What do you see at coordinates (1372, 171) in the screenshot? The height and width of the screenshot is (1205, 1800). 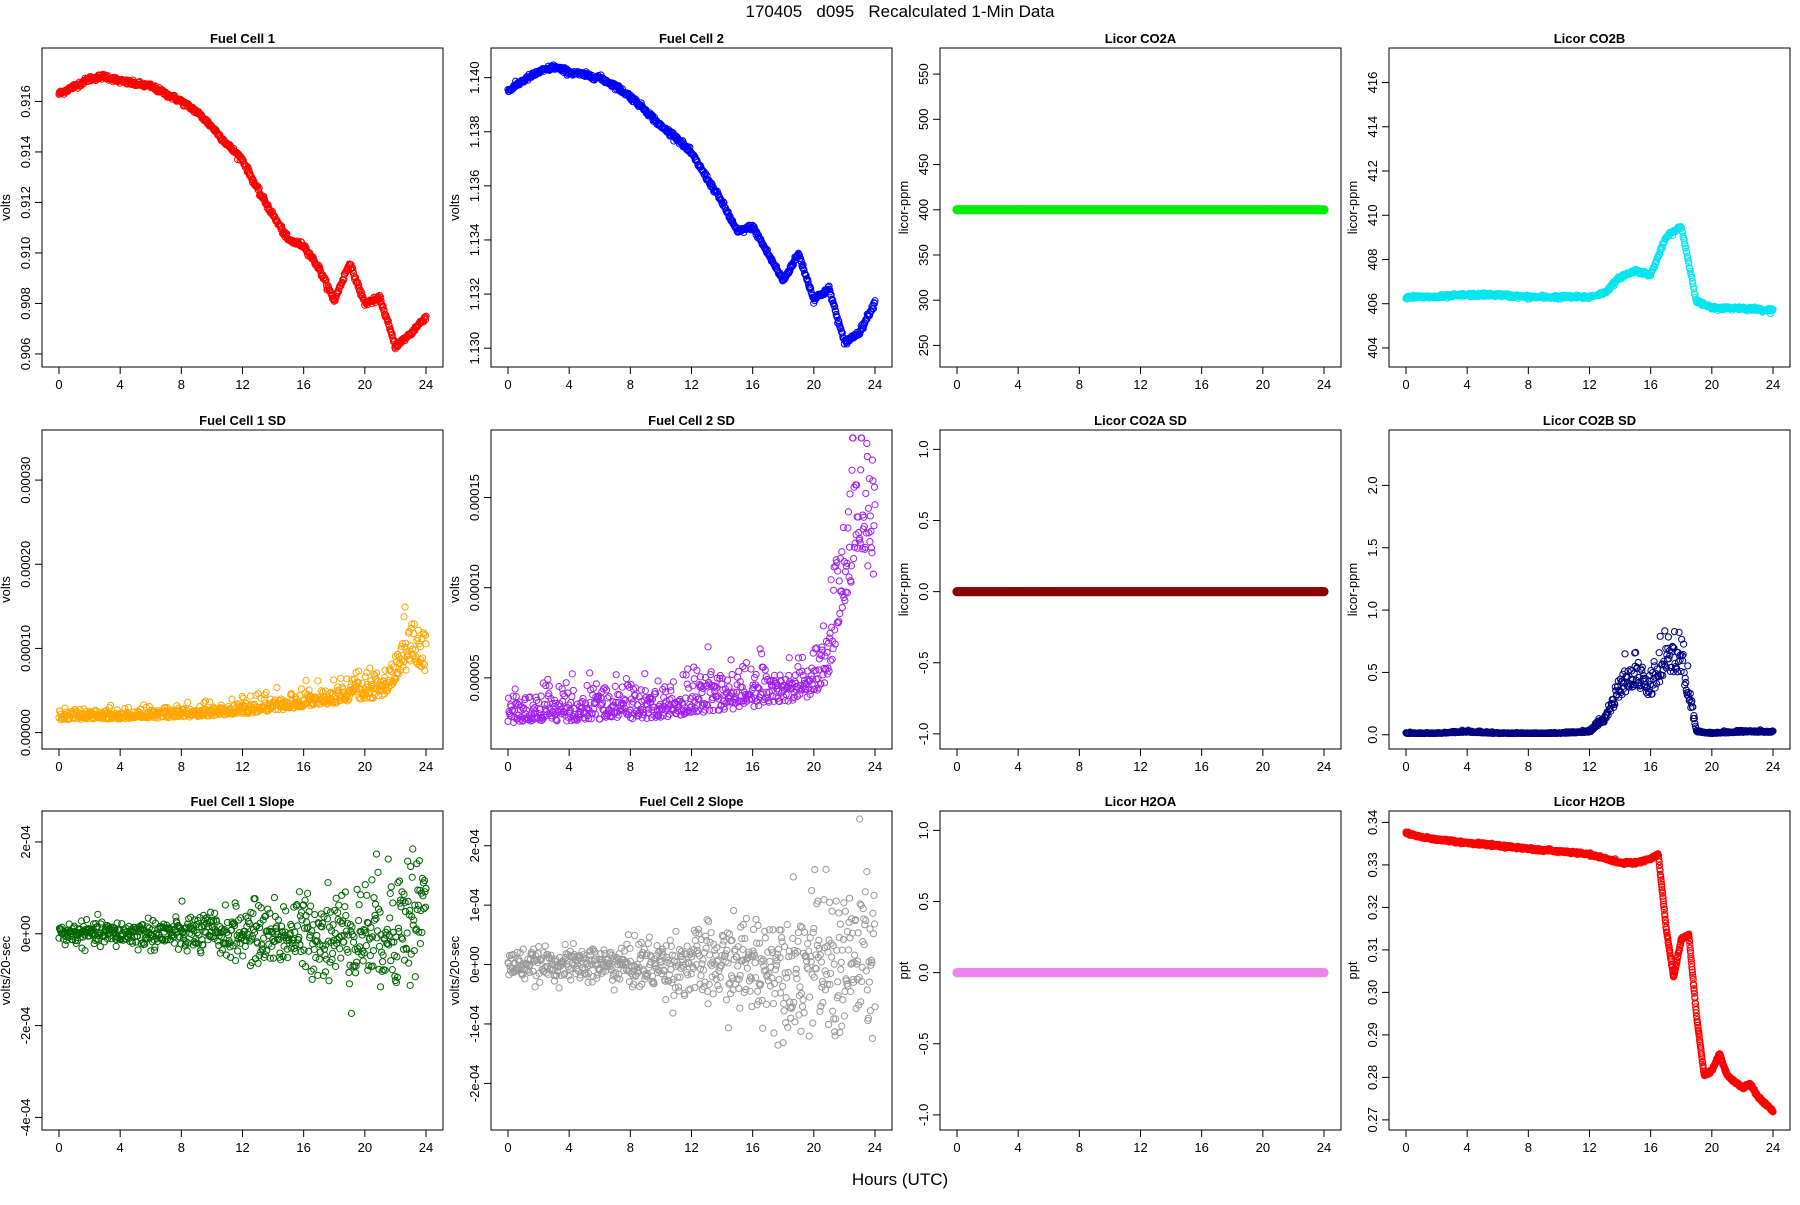 I see `y-tick-label: 412` at bounding box center [1372, 171].